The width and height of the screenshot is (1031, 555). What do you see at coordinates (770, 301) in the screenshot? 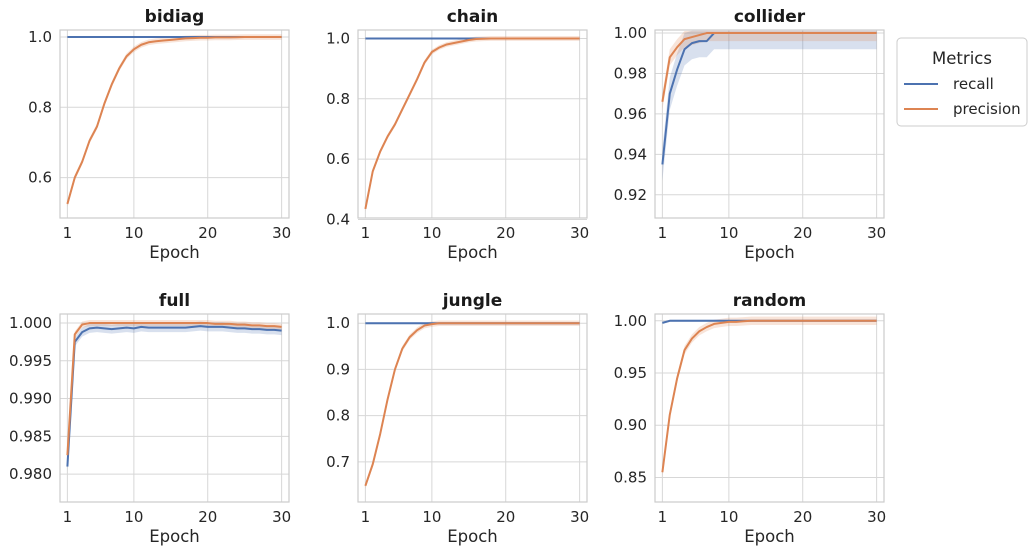
I see `subplot-title: random` at bounding box center [770, 301].